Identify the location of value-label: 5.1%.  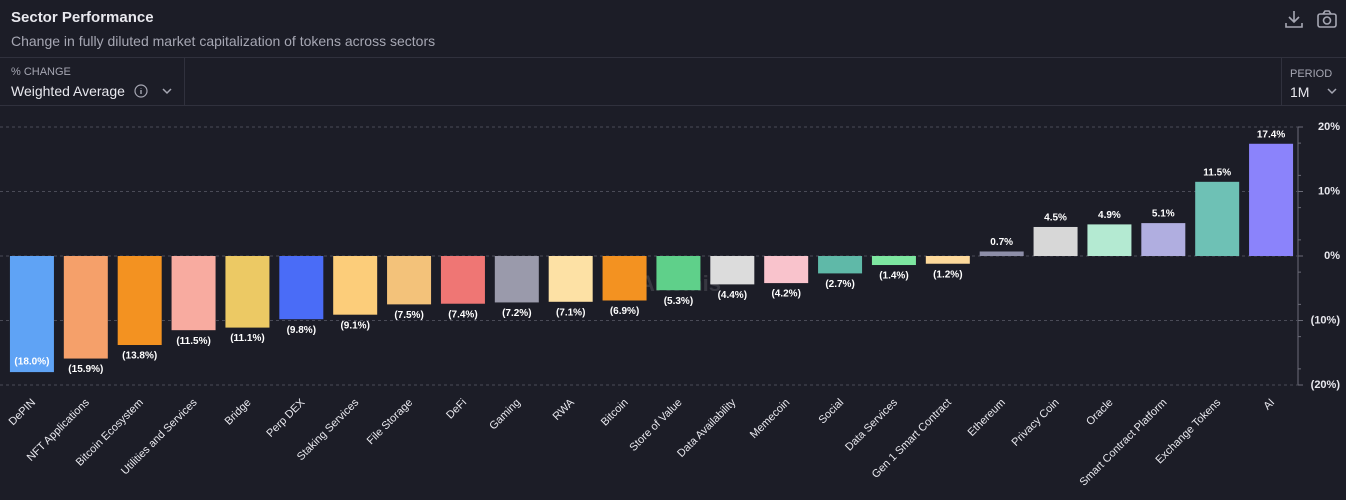
(1163, 214).